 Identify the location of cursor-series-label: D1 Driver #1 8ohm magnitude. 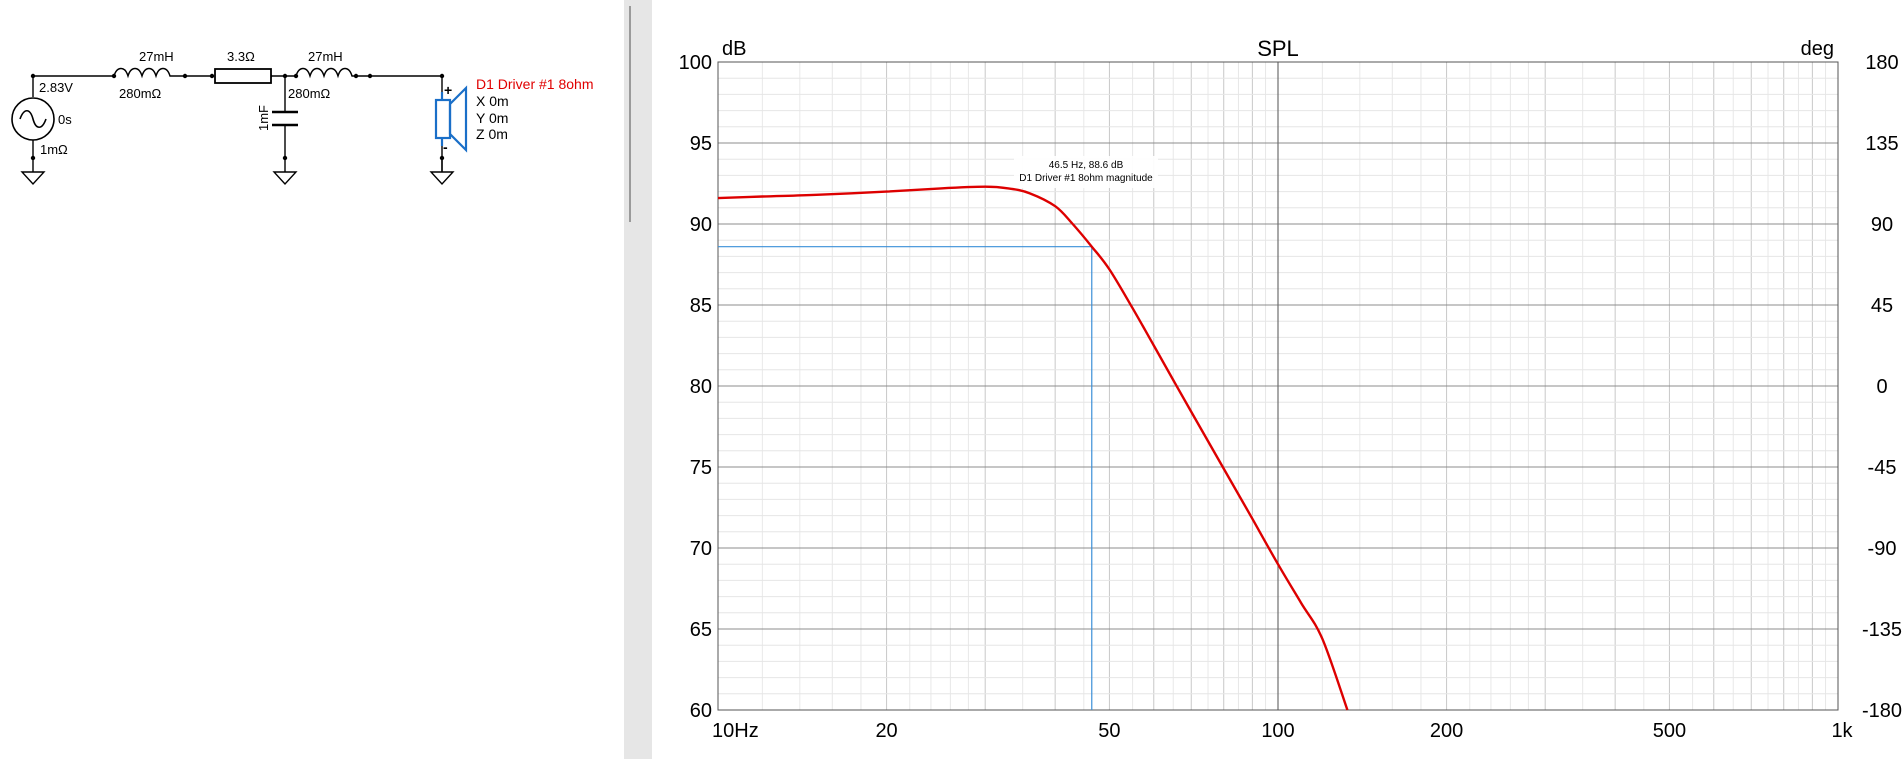
(1086, 178).